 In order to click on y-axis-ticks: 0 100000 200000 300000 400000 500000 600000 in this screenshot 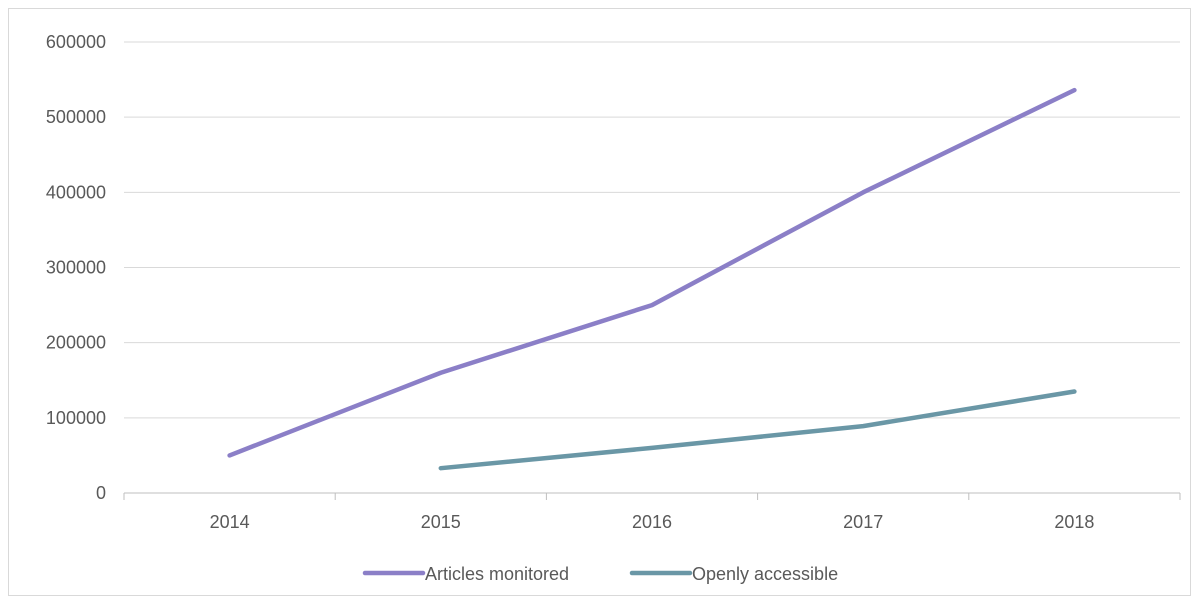, I will do `click(76, 267)`.